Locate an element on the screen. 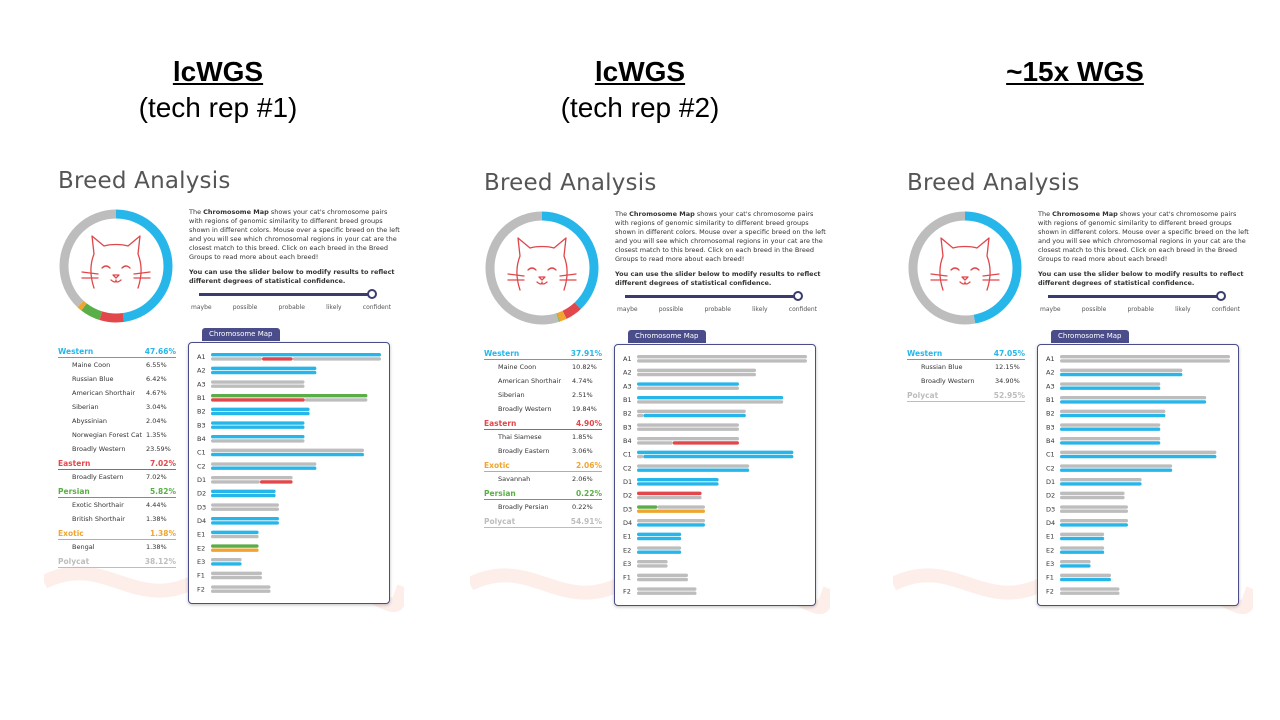 This screenshot has width=1280, height=720. chromosome-segment-a1-1-western is located at coordinates (296, 355).